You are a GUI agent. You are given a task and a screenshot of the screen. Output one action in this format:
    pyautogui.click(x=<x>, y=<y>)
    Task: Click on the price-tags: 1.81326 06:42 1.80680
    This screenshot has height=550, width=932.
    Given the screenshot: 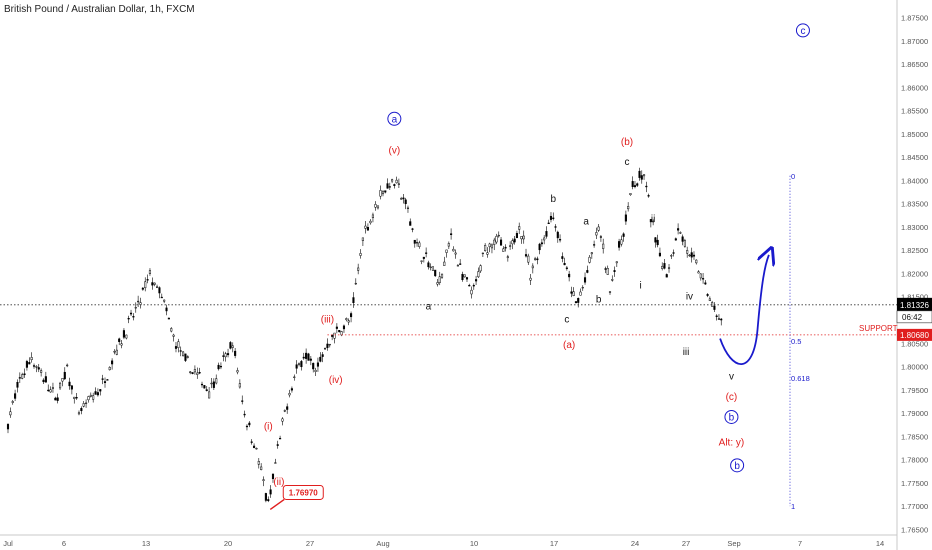 What is the action you would take?
    pyautogui.click(x=914, y=319)
    